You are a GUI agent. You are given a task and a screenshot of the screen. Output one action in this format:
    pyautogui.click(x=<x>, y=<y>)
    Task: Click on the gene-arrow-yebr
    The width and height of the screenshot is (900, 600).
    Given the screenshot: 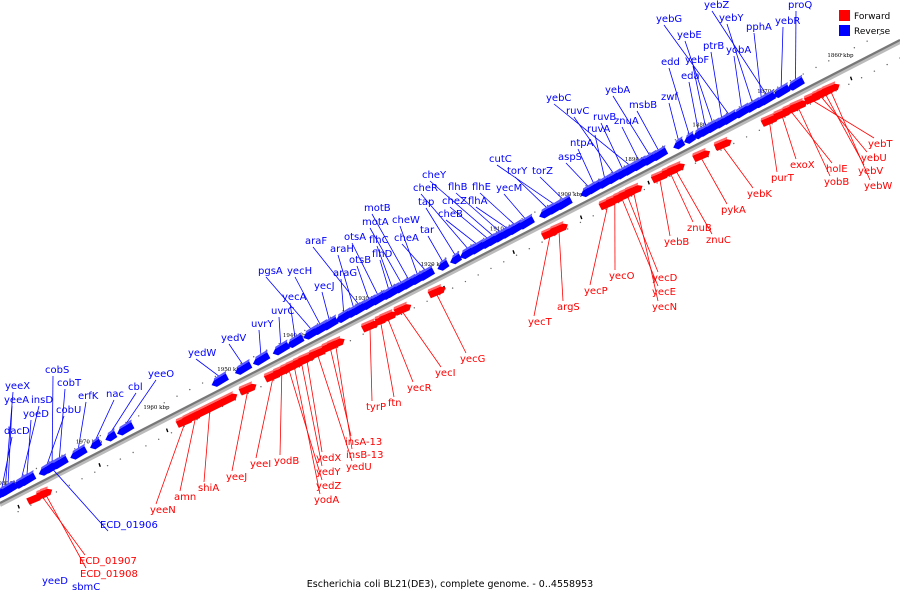 What is the action you would take?
    pyautogui.click(x=782, y=91)
    